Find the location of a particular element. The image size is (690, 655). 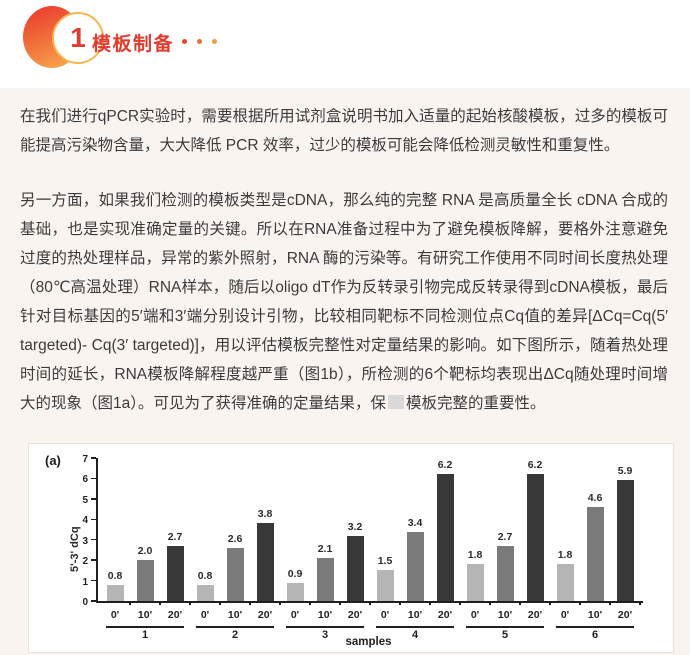

y-axis-tick-label: 2 is located at coordinates (85, 562).